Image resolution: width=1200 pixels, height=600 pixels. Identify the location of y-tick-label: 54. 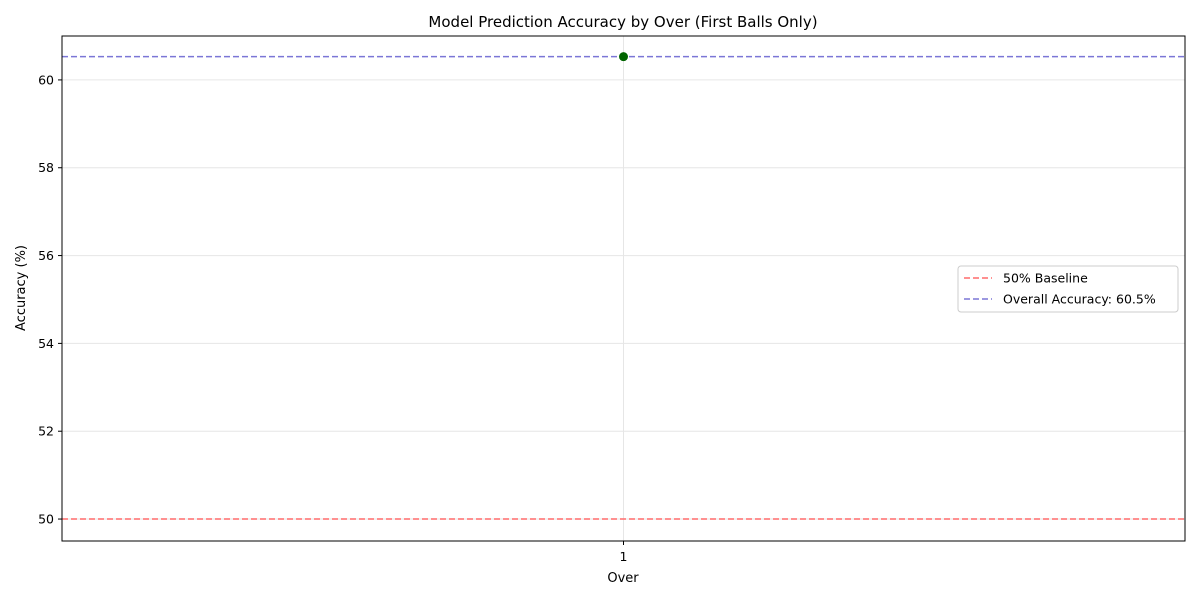
(46, 343).